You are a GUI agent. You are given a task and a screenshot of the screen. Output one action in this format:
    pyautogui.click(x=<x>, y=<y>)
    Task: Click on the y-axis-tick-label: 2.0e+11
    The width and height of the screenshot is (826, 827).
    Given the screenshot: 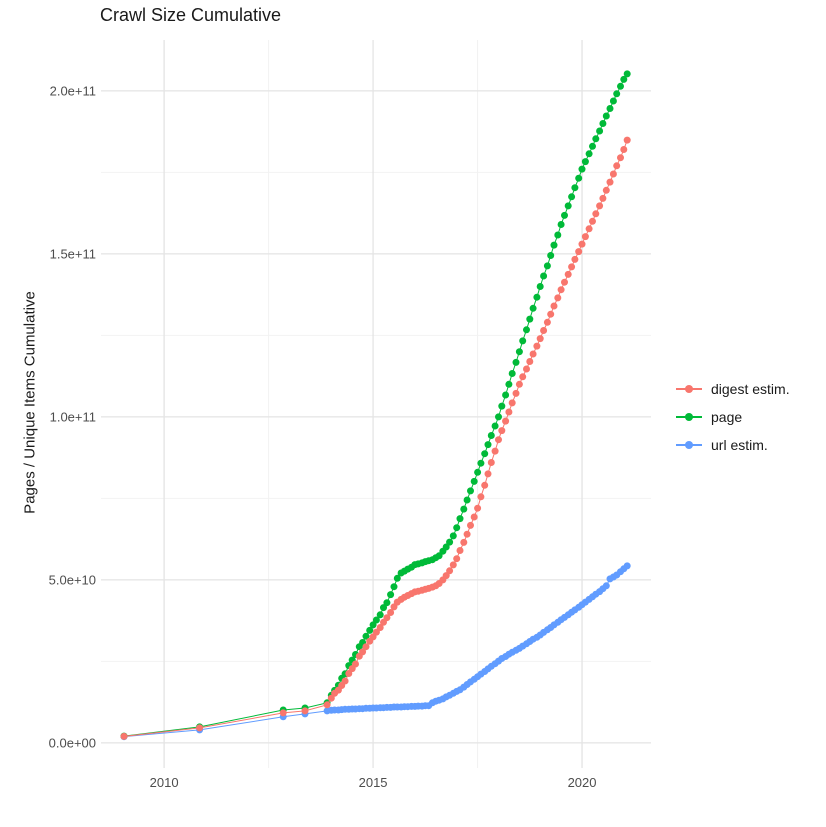 What is the action you would take?
    pyautogui.click(x=73, y=90)
    